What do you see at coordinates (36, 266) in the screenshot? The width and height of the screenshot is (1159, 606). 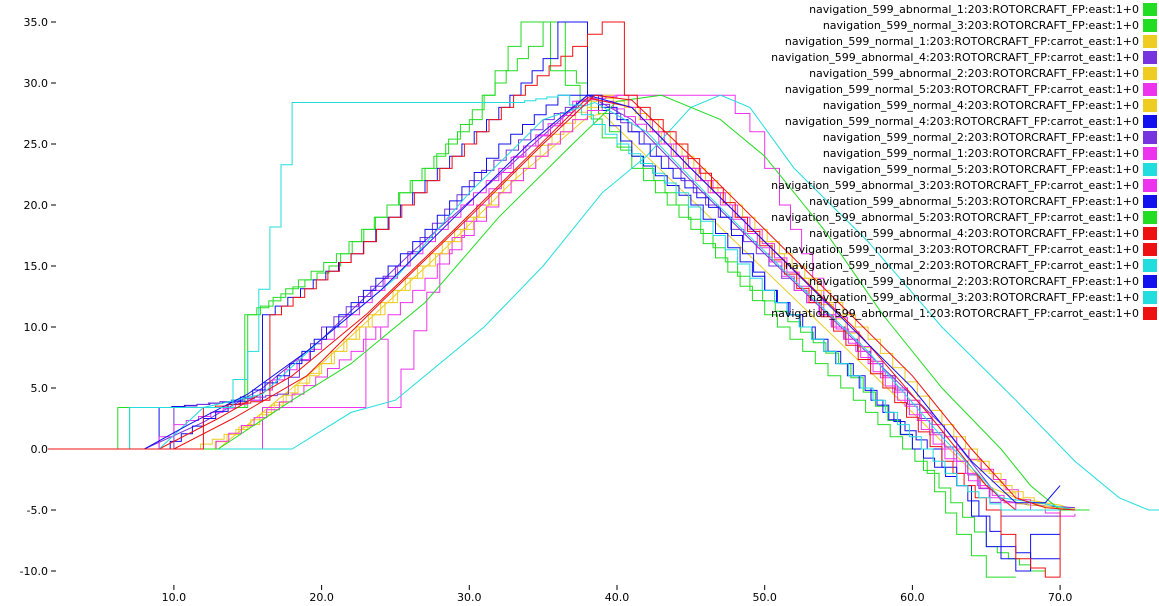 I see `y-tick-label: 15.0` at bounding box center [36, 266].